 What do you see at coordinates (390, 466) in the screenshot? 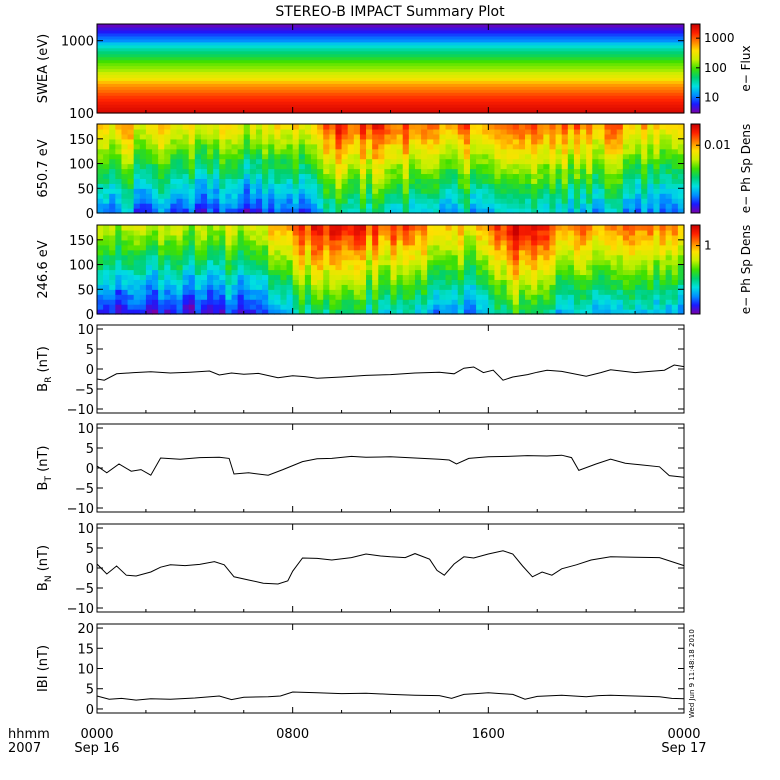
I see `series-line` at bounding box center [390, 466].